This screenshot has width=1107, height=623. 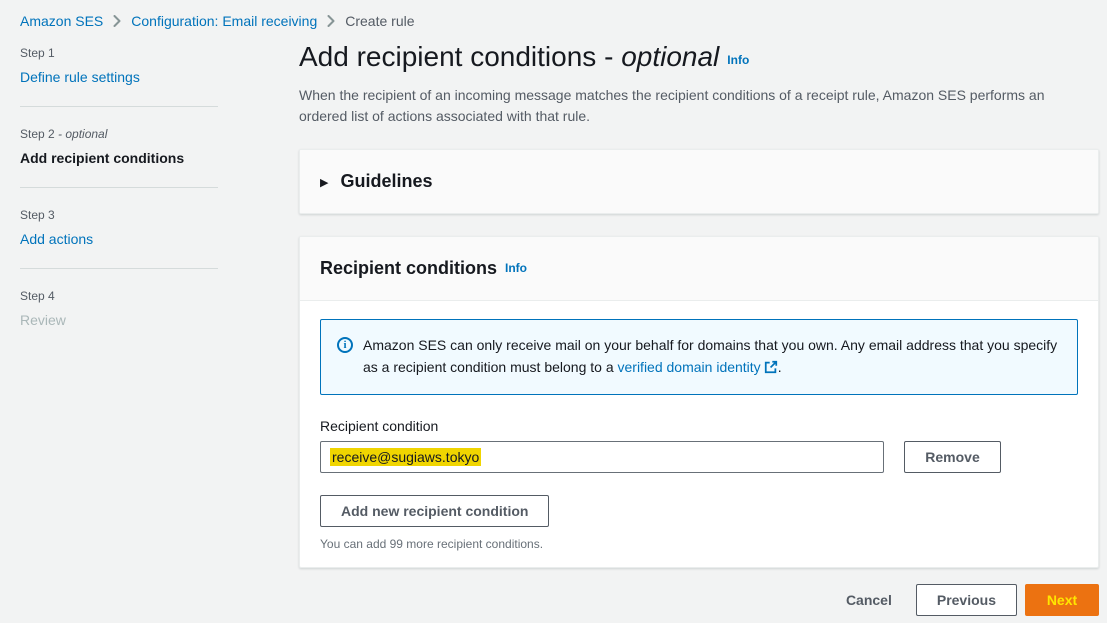 I want to click on add-new-recipient-condition-button: Add new recipient condition, so click(x=435, y=511).